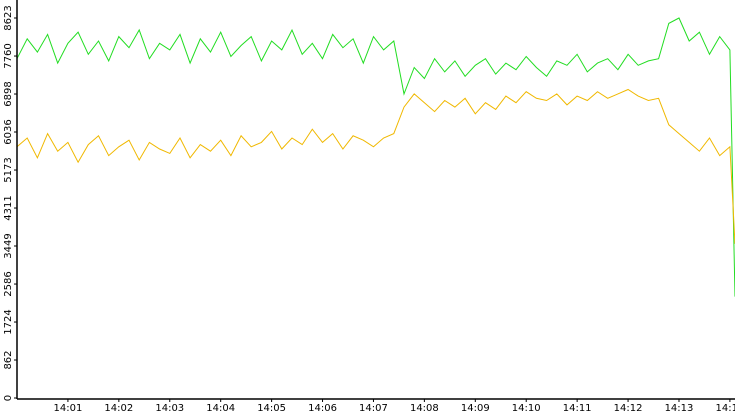 This screenshot has width=735, height=415. I want to click on y-tick-label: 6036, so click(8, 131).